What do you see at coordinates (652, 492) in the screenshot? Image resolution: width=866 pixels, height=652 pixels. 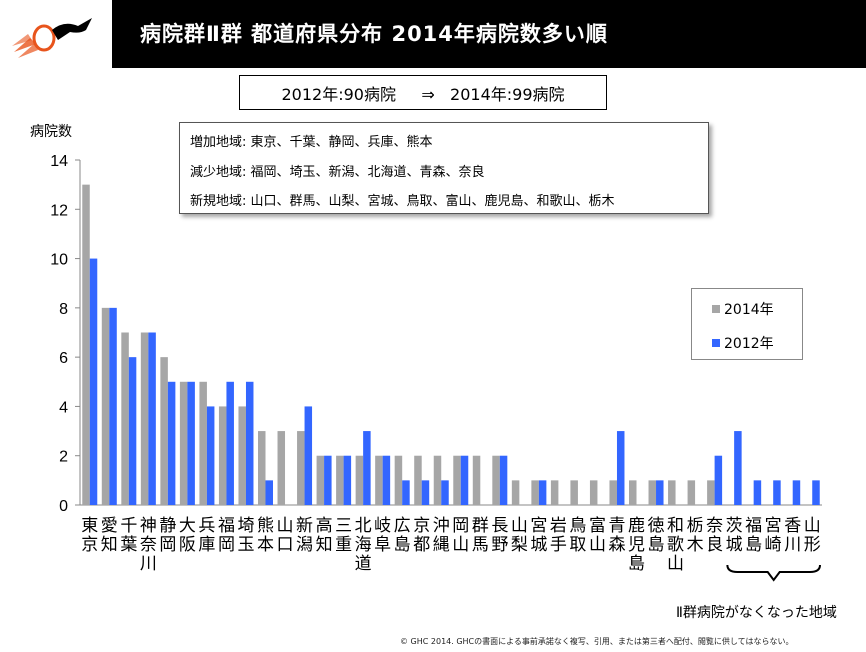 I see `bar-2014年-徳島` at bounding box center [652, 492].